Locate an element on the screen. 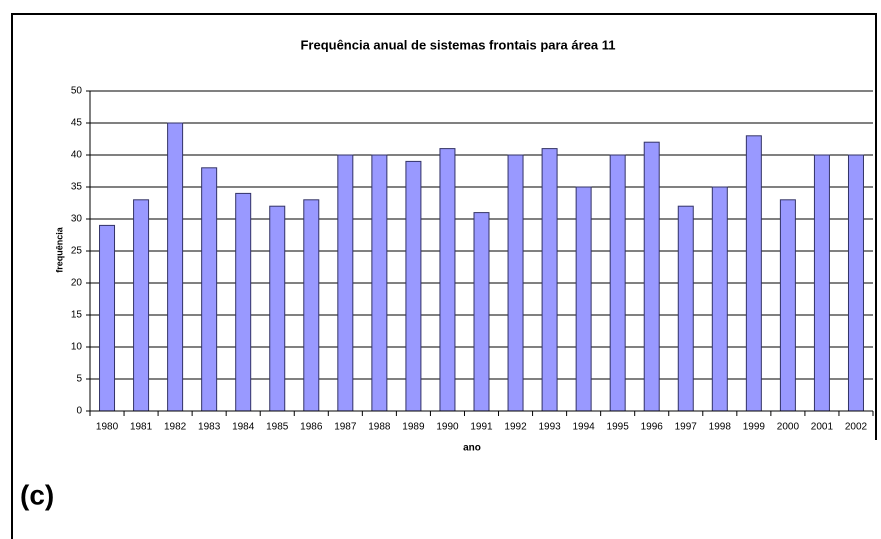 The height and width of the screenshot is (539, 881). x-tick-label: 1985 is located at coordinates (277, 427).